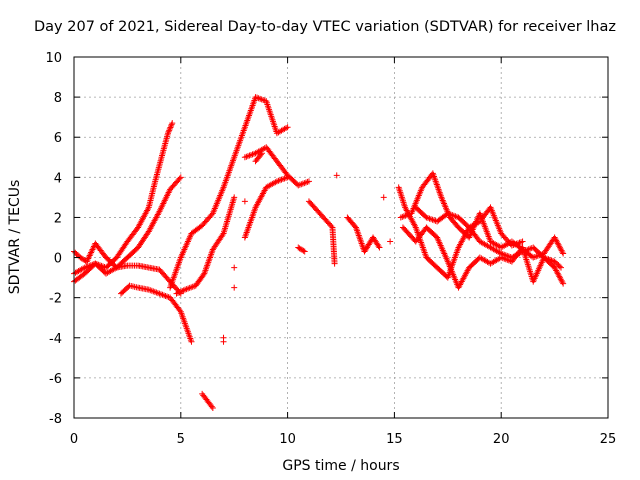 This screenshot has height=480, width=640. I want to click on series-track-l, so click(483, 257).